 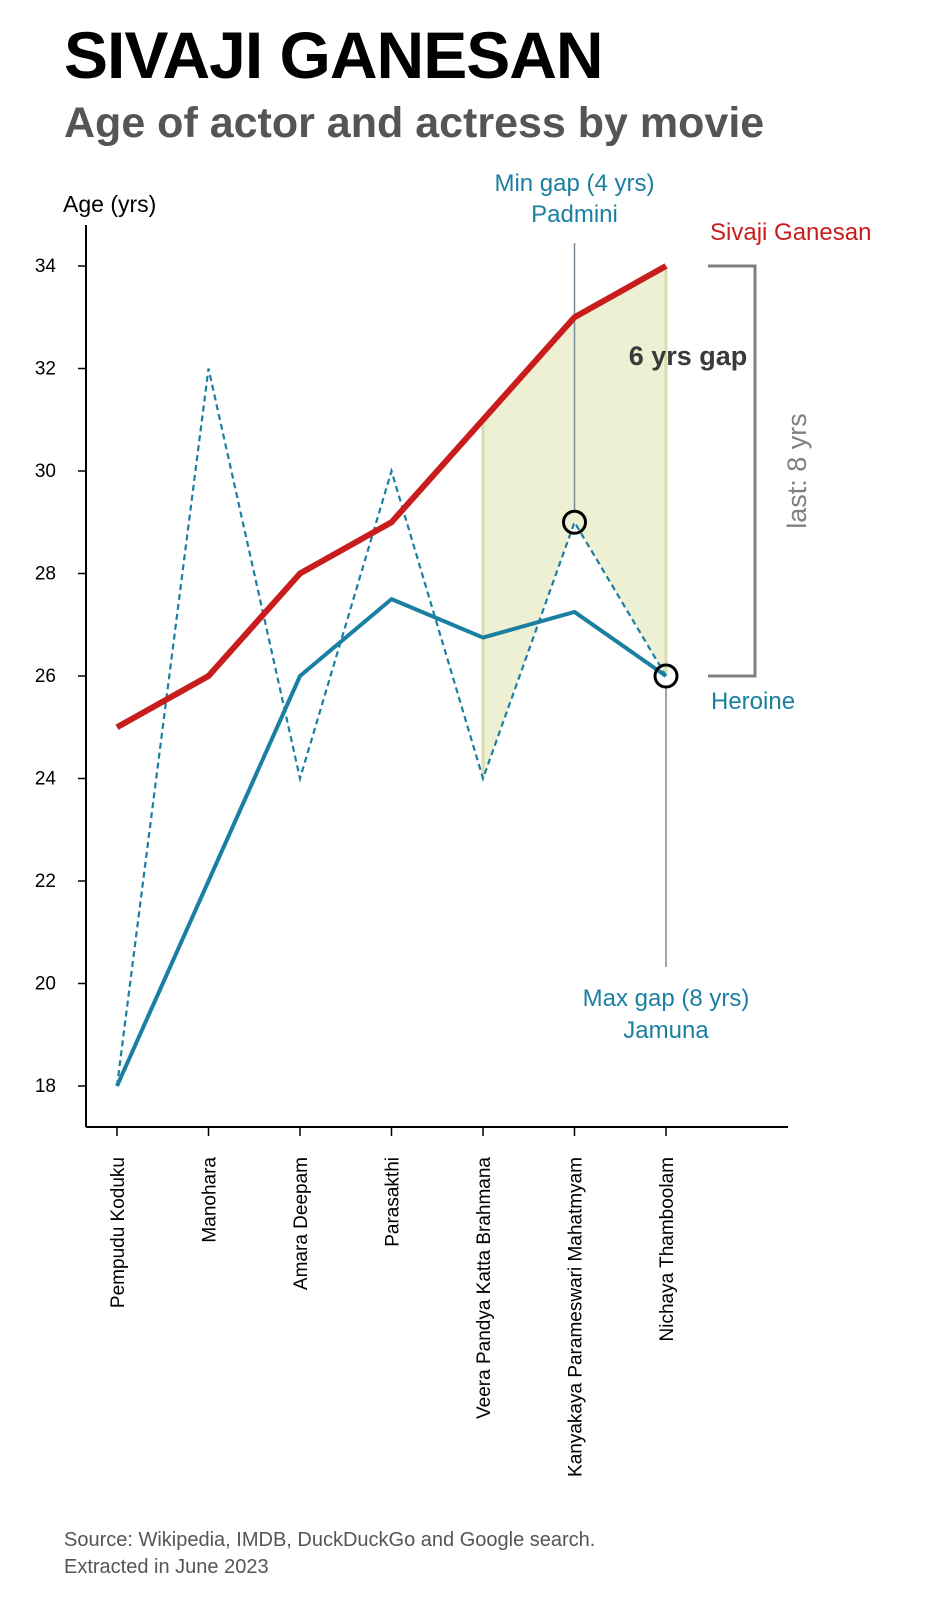 What do you see at coordinates (118, 1232) in the screenshot?
I see `x-tick-label: Pempudu Koduku` at bounding box center [118, 1232].